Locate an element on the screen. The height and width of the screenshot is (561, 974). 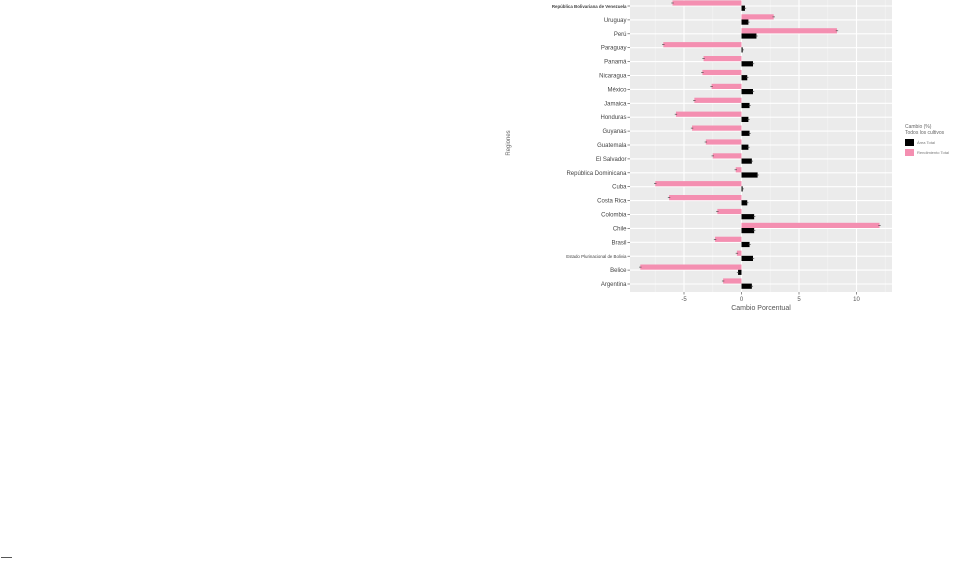
y-tick-label: Argentina is located at coordinates (614, 285).